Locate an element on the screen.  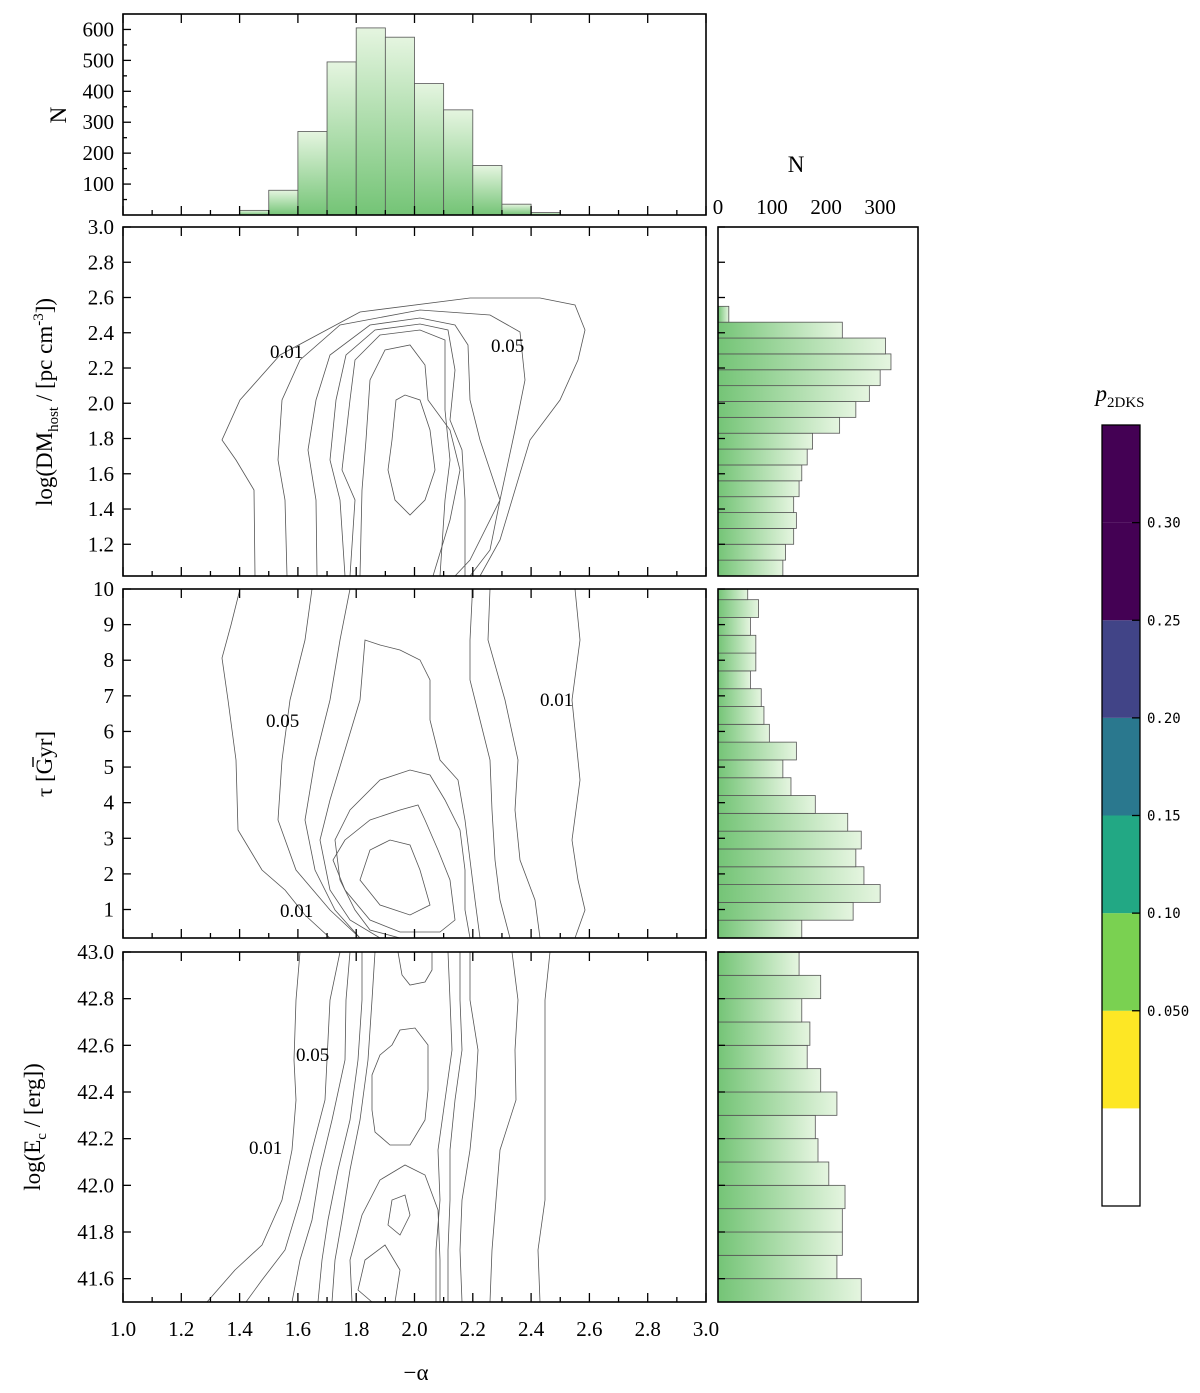
y-tick-label: 3.0 is located at coordinates (101, 227).